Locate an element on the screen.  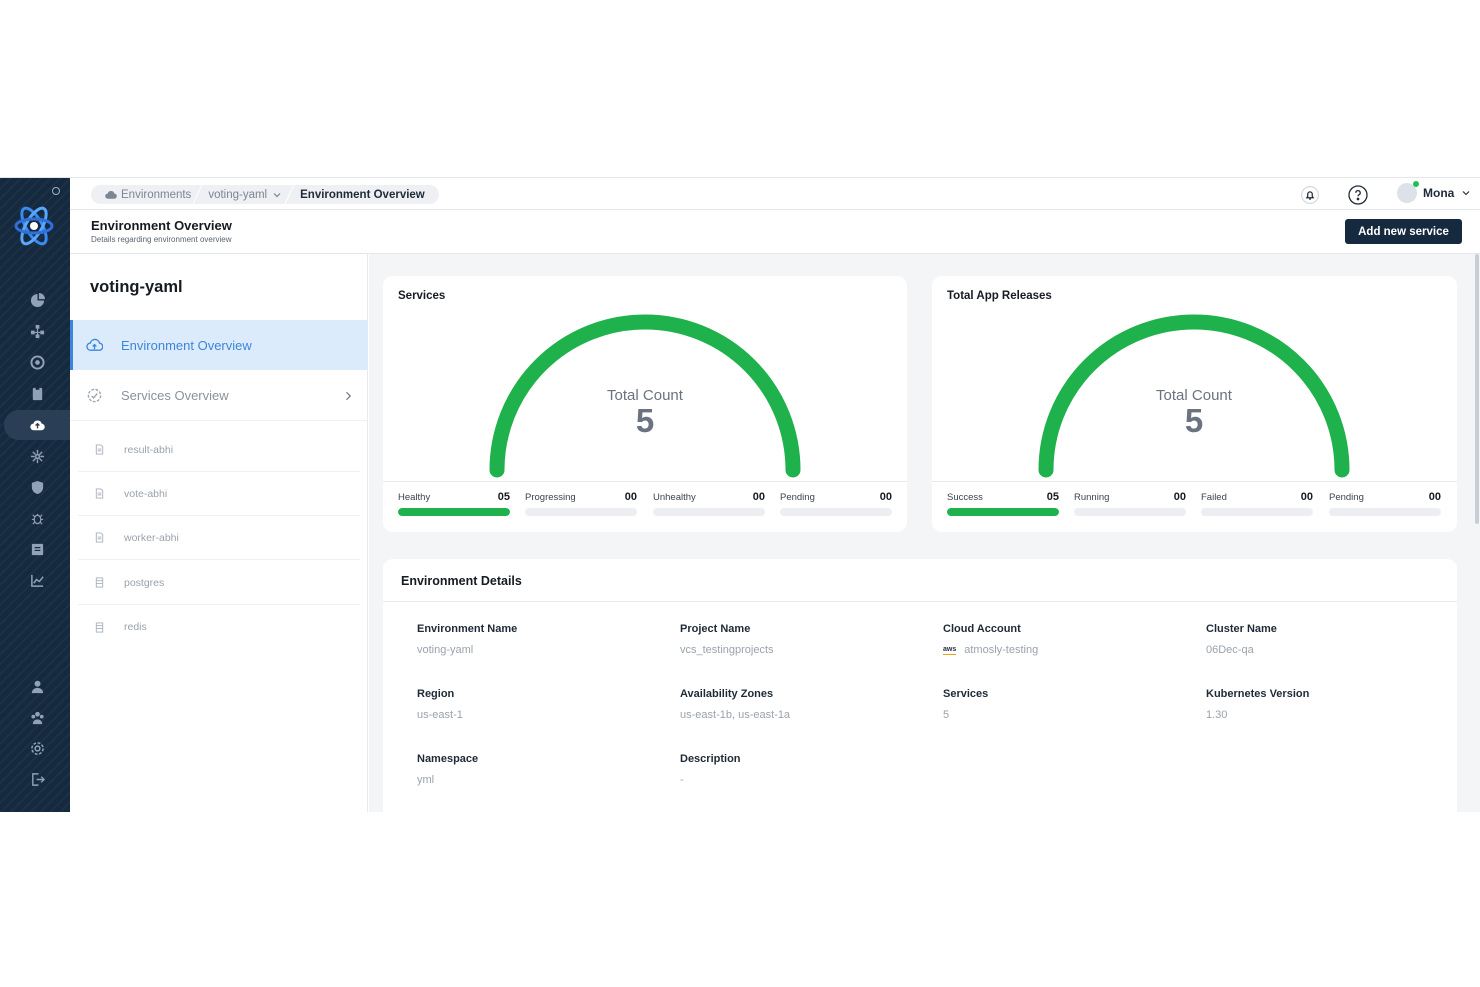
service-item-worker-abhi: worker-abhi is located at coordinates (219, 538).